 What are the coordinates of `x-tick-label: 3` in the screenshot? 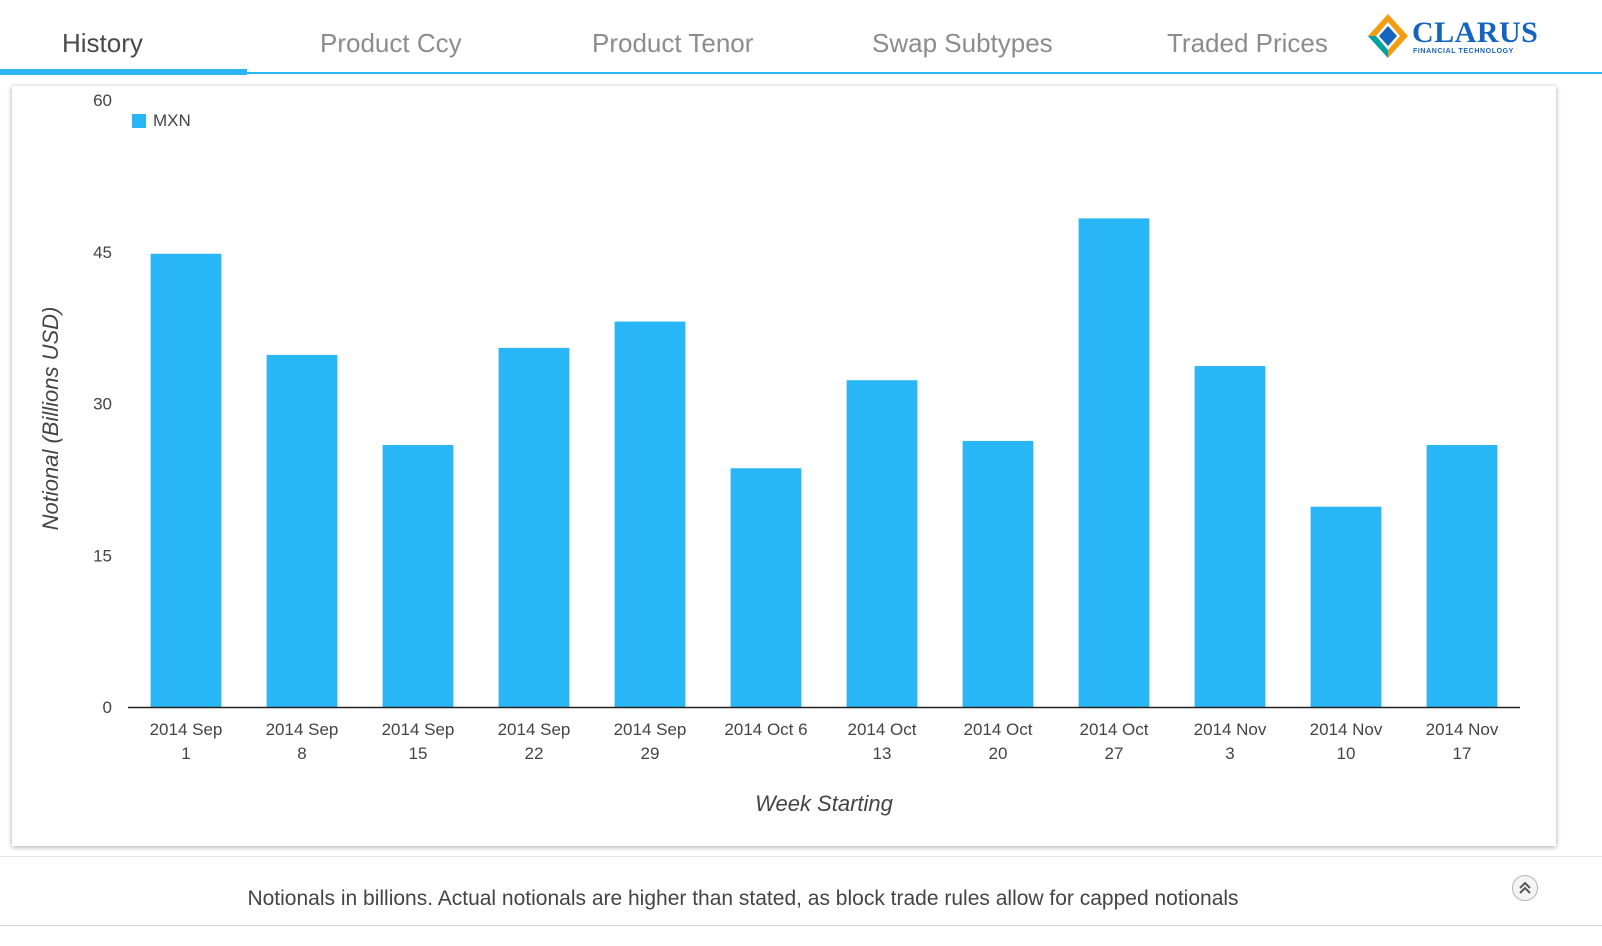 It's located at (1229, 753).